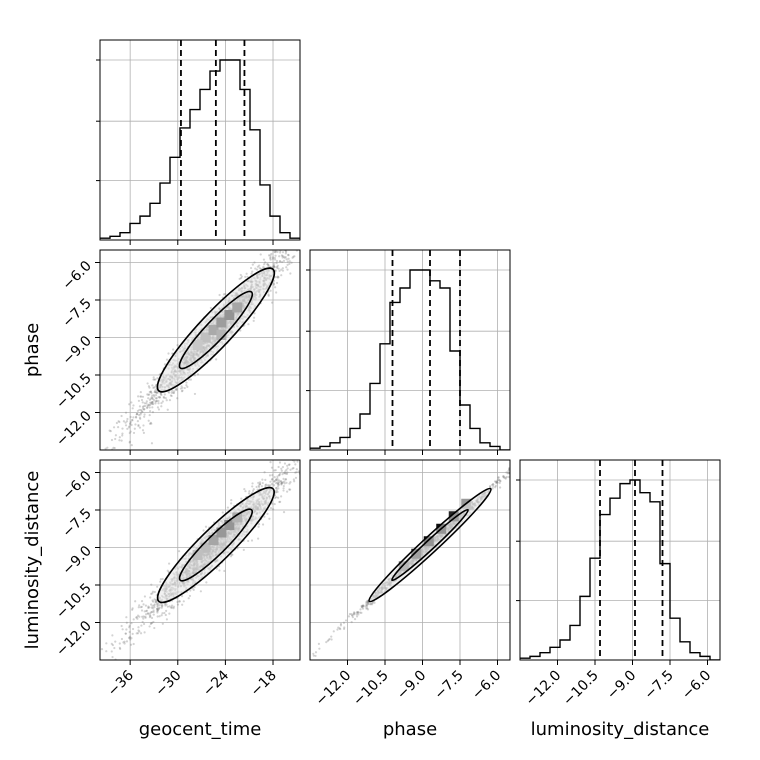  What do you see at coordinates (544, 689) in the screenshot?
I see `x-tick-label: −12.0` at bounding box center [544, 689].